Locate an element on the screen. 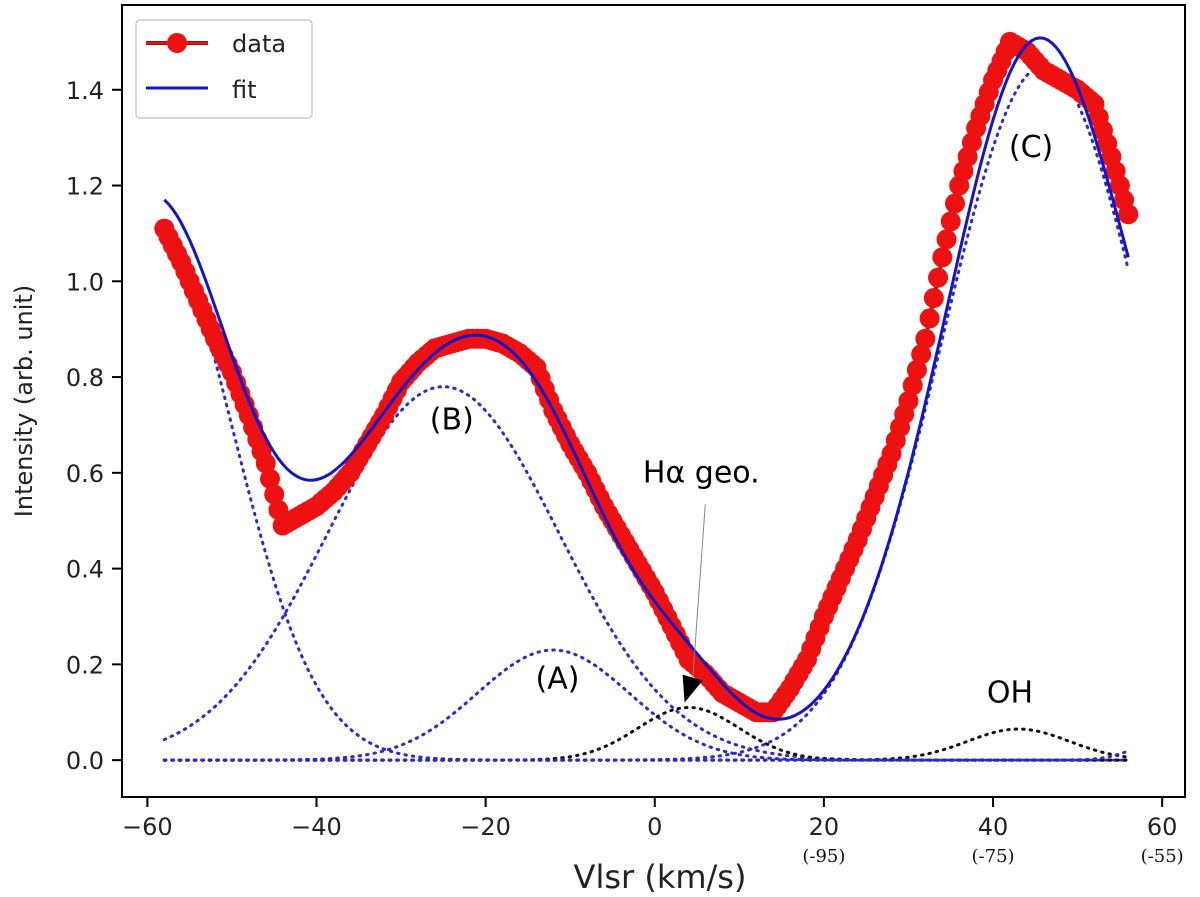  annotation-label: OH is located at coordinates (1010, 693).